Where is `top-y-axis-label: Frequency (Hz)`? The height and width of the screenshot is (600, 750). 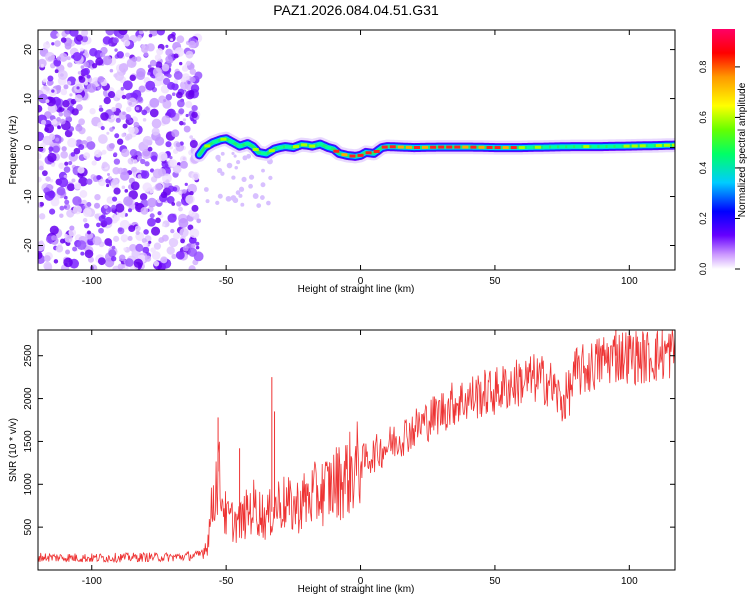 top-y-axis-label: Frequency (Hz) is located at coordinates (13, 150).